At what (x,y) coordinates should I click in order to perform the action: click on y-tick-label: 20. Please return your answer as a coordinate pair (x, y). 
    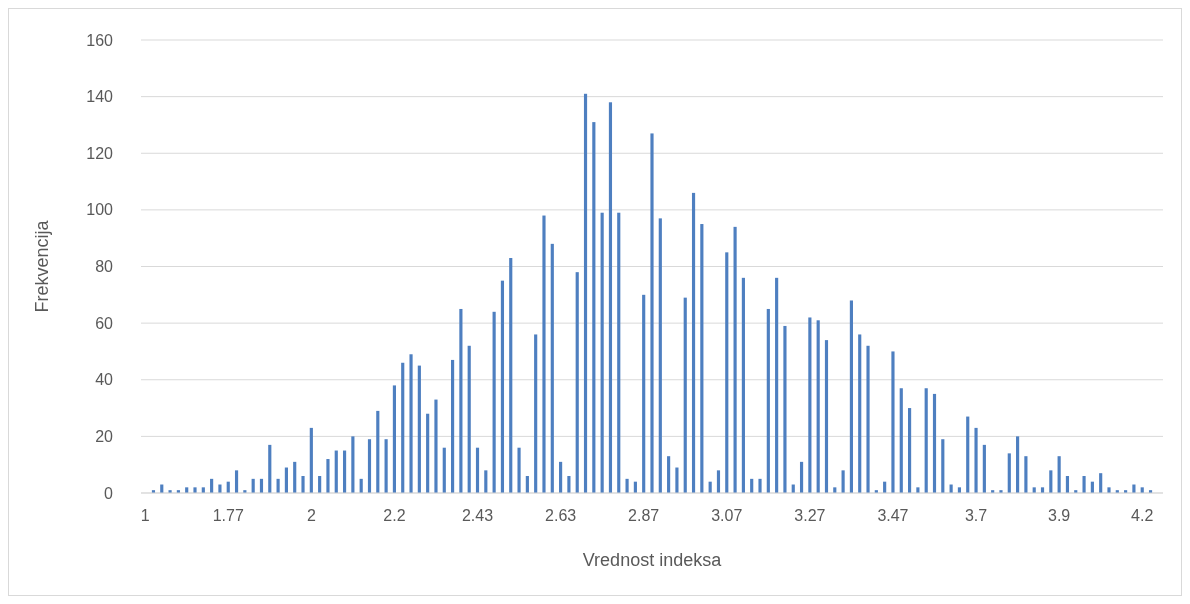
    Looking at the image, I should click on (104, 436).